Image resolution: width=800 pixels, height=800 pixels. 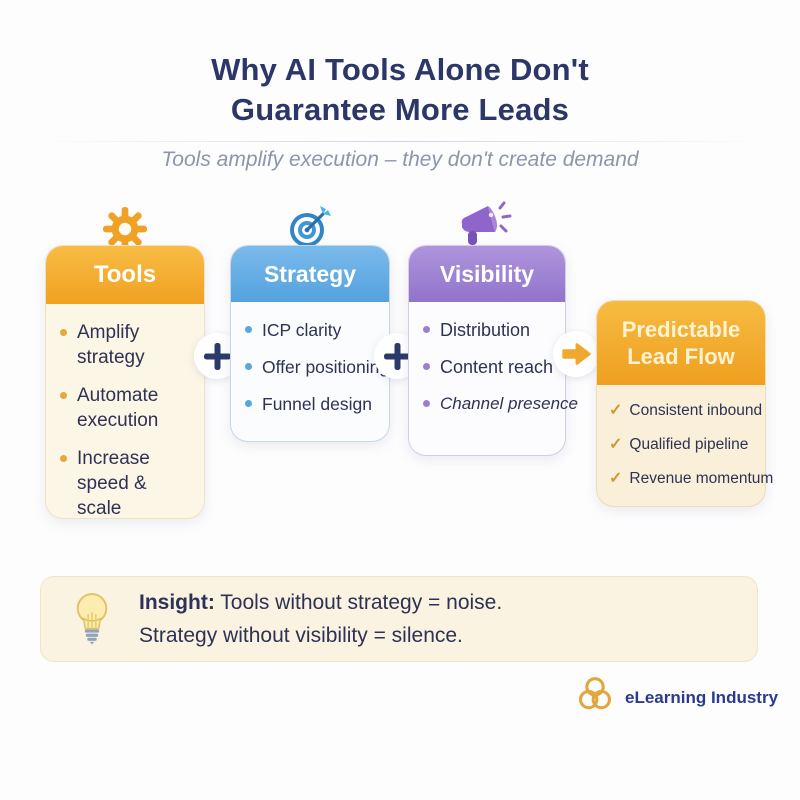 I want to click on brand-name: eLearning Industry, so click(x=702, y=697).